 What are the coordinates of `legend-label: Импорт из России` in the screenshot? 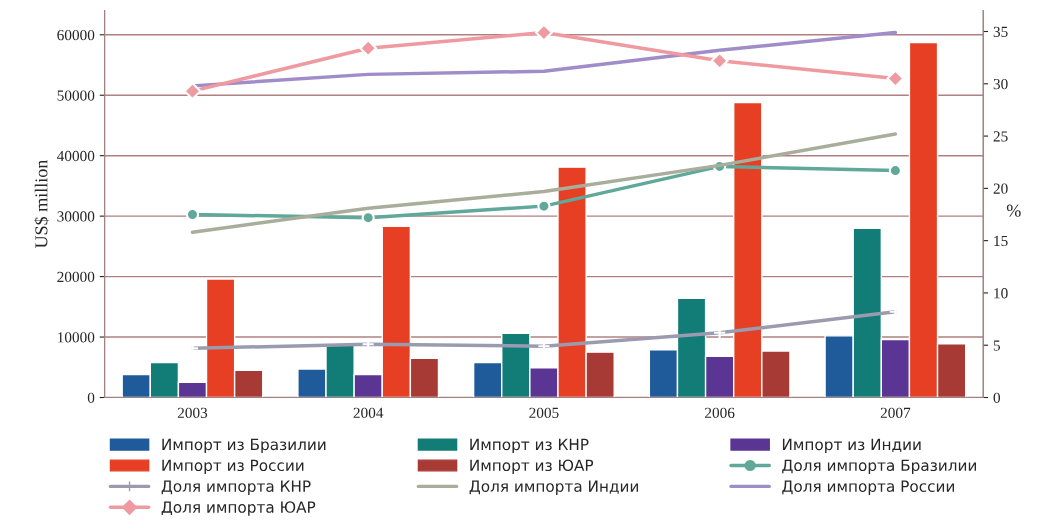 It's located at (233, 467).